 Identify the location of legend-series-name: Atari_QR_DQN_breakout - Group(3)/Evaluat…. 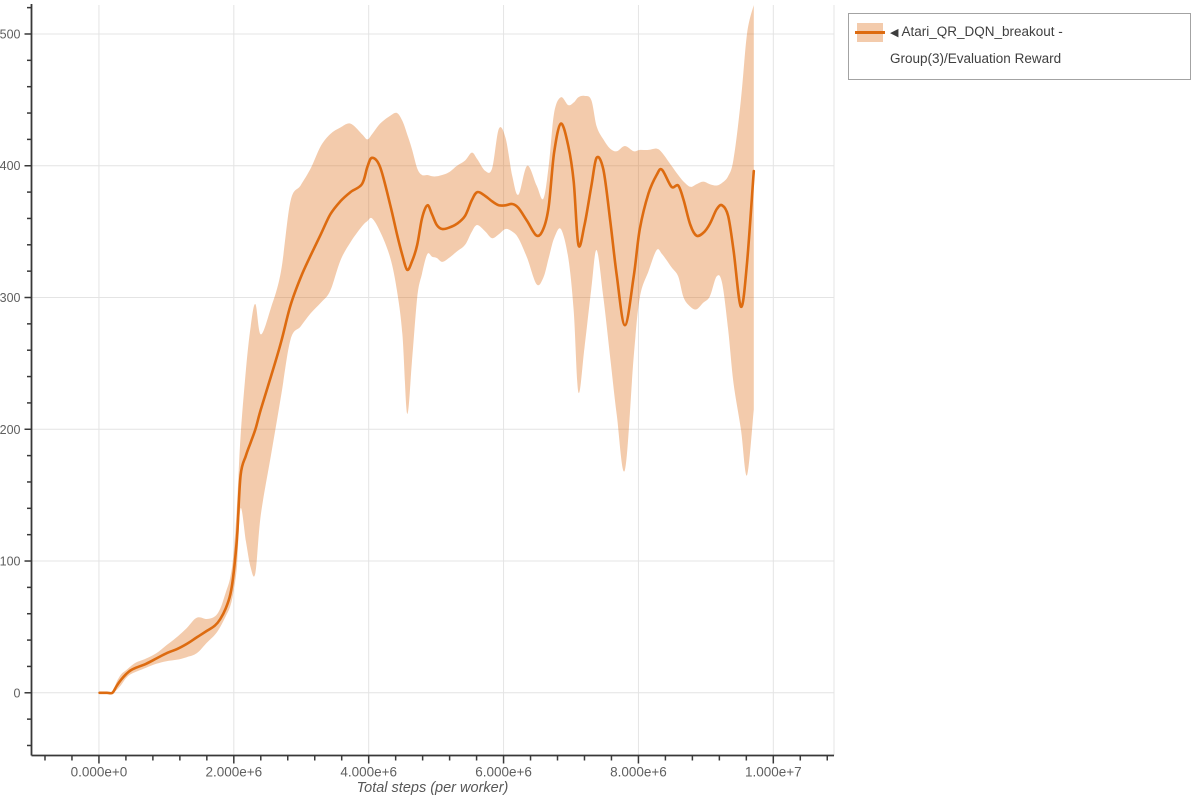
(976, 45).